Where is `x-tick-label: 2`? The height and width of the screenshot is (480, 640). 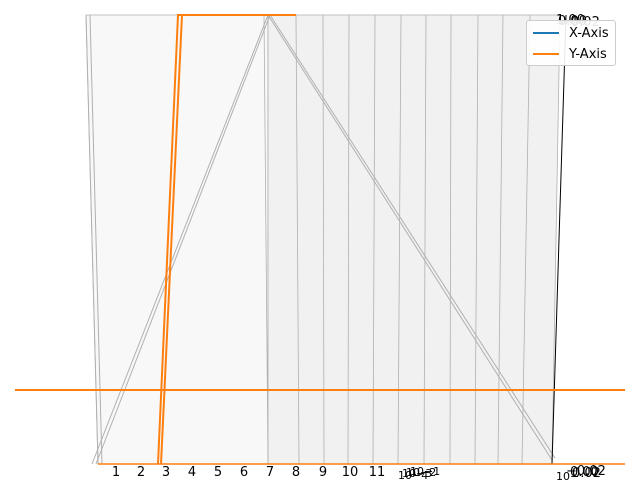
x-tick-label: 2 is located at coordinates (141, 472).